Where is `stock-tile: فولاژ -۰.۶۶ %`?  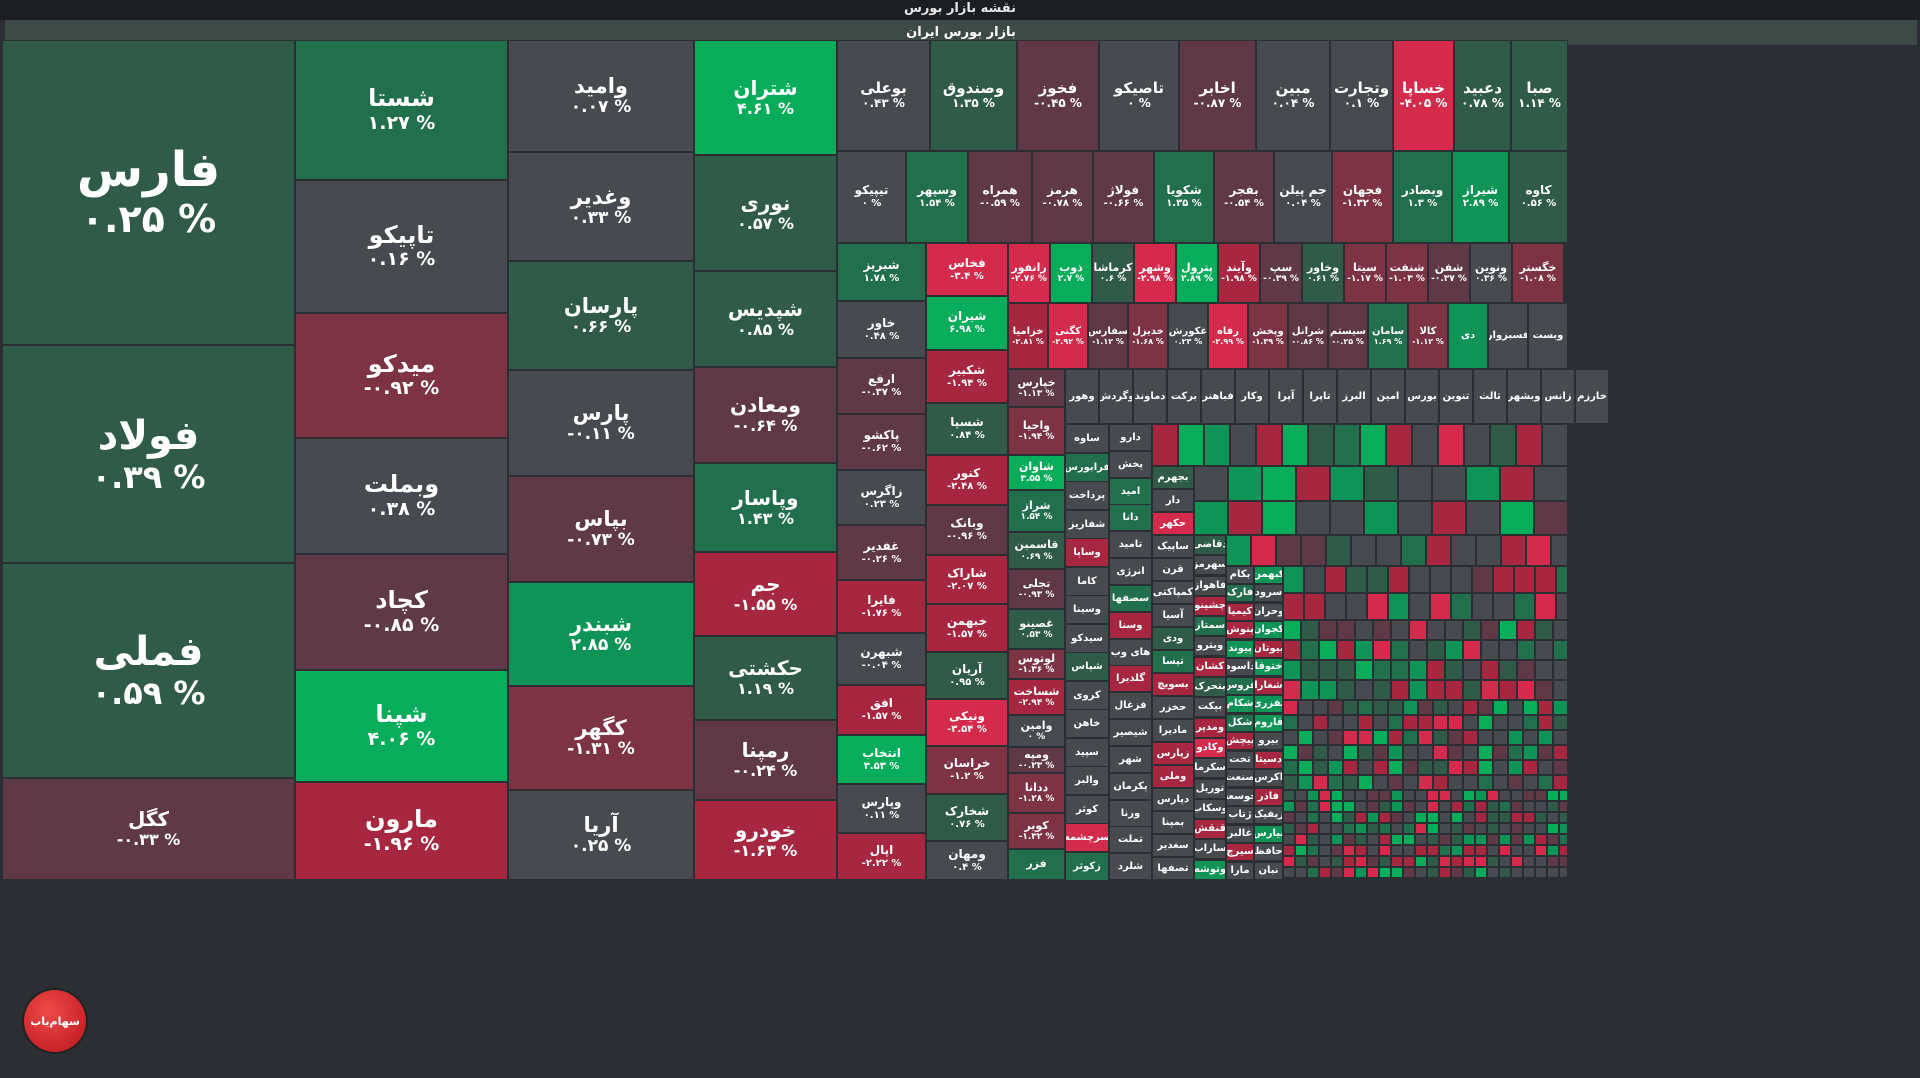
stock-tile: فولاژ -۰.۶۶ % is located at coordinates (1123, 197).